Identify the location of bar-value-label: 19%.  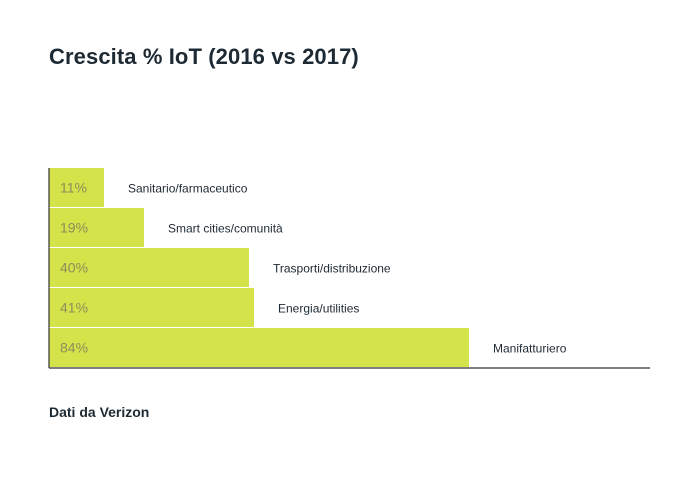
(74, 228).